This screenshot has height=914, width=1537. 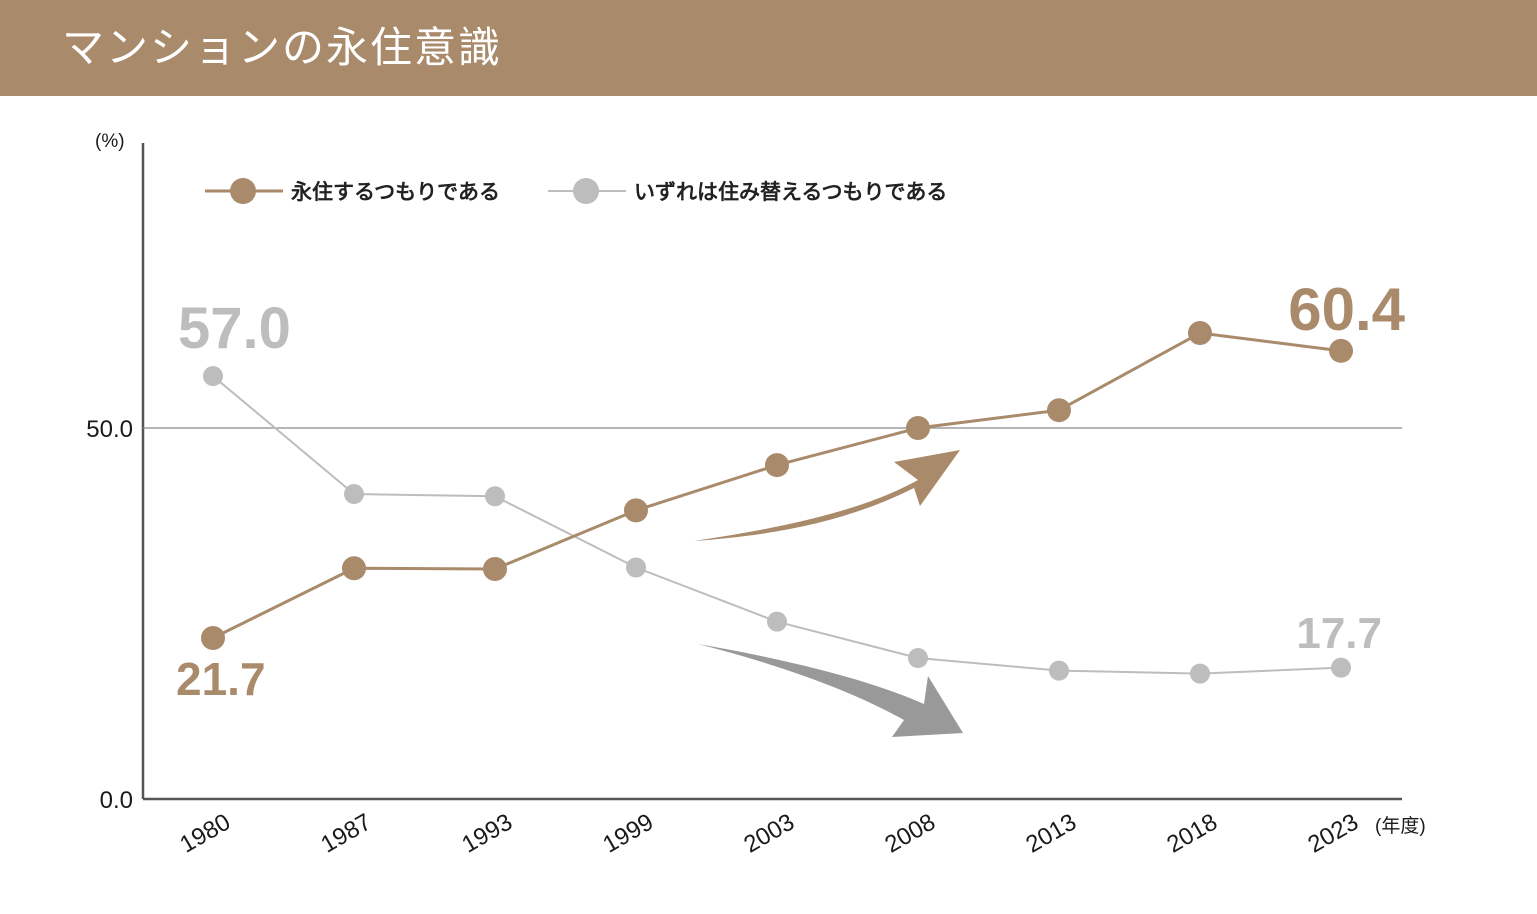 What do you see at coordinates (910, 833) in the screenshot?
I see `x-tick-label: 2008` at bounding box center [910, 833].